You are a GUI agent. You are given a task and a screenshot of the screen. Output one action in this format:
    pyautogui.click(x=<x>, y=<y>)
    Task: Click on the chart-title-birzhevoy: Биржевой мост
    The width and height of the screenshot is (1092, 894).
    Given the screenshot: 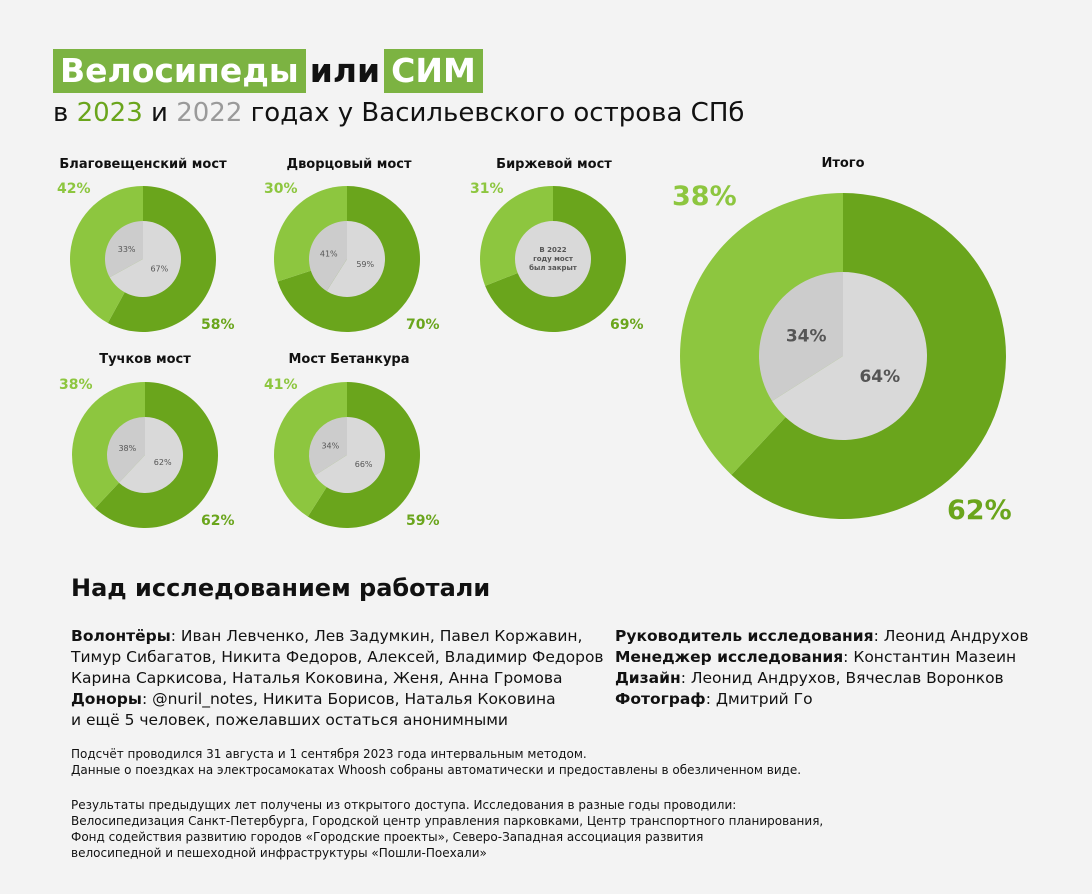 What is the action you would take?
    pyautogui.click(x=554, y=164)
    